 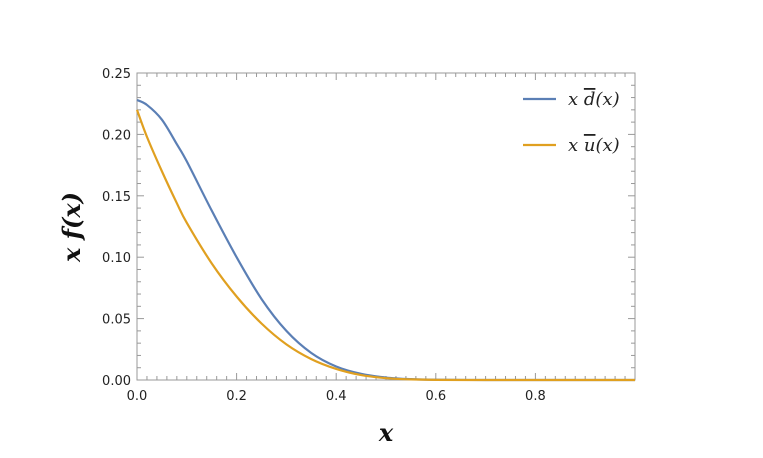 I want to click on x-tick-label: 0.0, so click(x=137, y=396).